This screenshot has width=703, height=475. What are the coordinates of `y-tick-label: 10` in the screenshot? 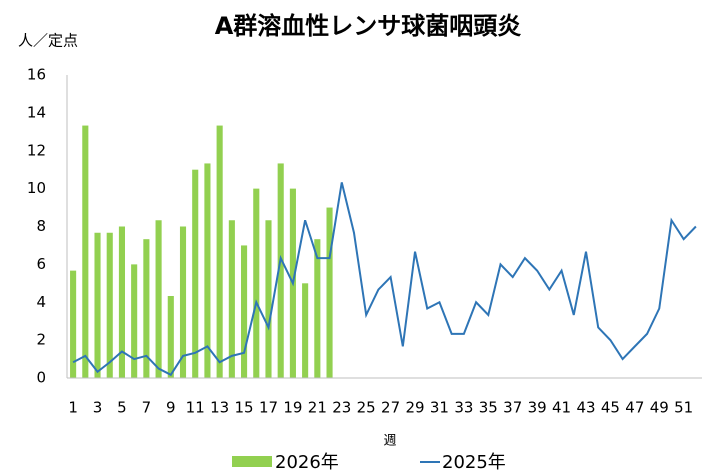 It's located at (36, 188).